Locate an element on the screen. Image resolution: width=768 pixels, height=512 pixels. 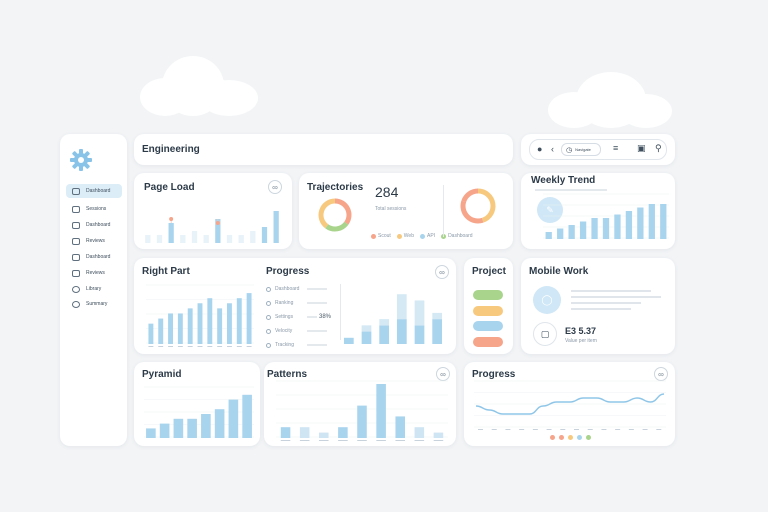
list-item: Tracking is located at coordinates (303, 345).